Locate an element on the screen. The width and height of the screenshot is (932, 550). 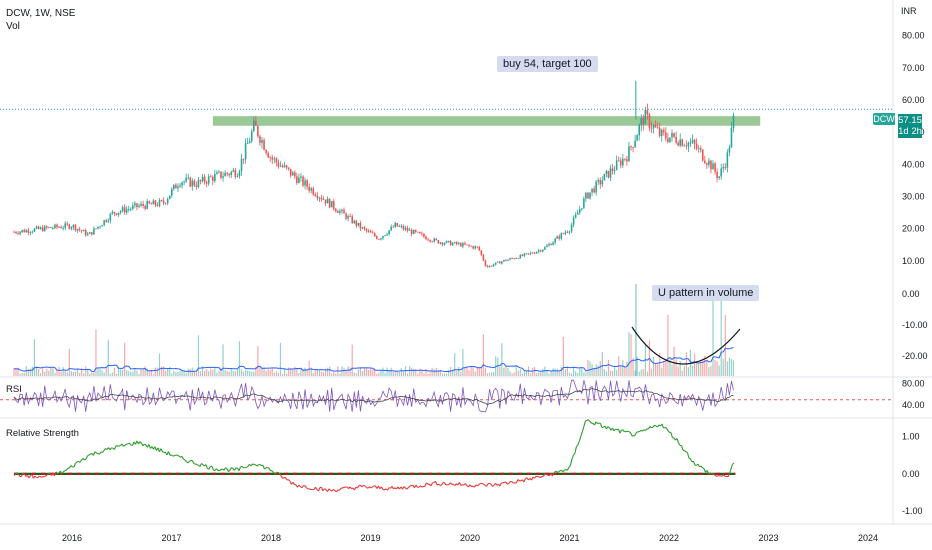
buy-target-annotation: buy 54, target 100 is located at coordinates (547, 64).